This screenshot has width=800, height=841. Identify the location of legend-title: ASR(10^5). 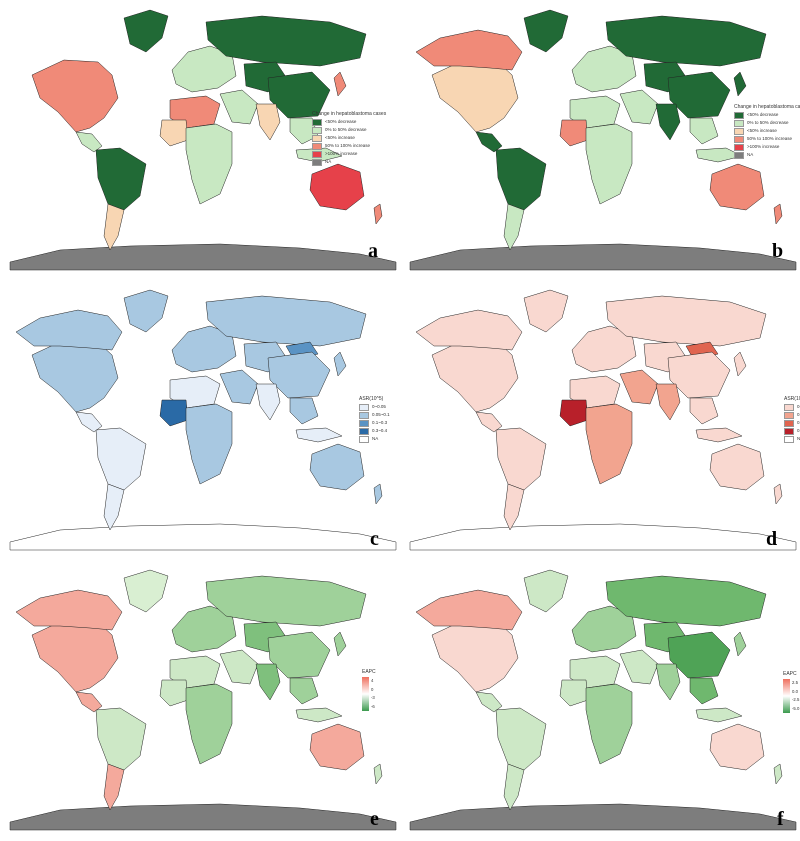
(792, 399).